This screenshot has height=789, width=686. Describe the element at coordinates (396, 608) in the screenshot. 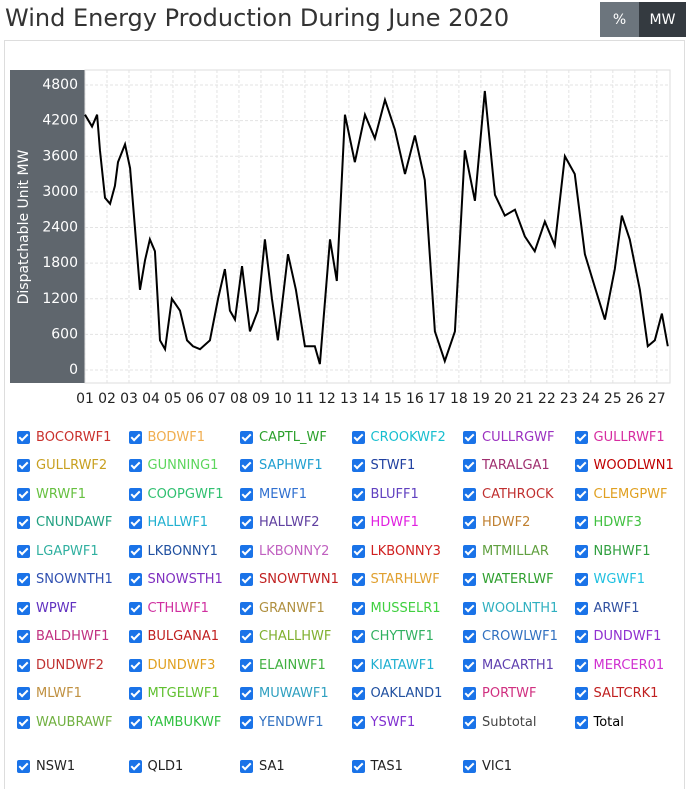

I see `checkbox-item: MUSSELR1` at that location.